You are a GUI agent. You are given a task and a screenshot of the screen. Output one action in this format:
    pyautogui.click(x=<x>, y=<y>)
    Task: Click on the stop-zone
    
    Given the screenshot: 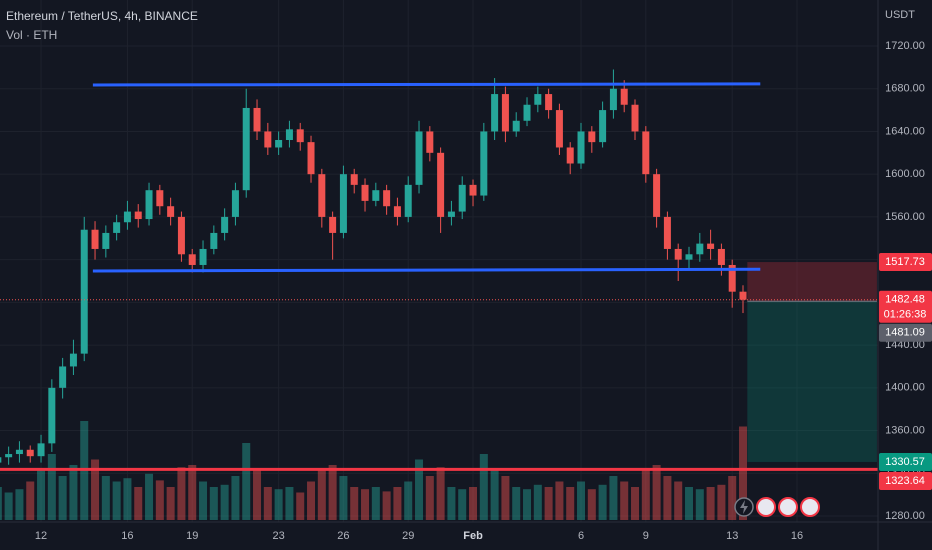 What is the action you would take?
    pyautogui.click(x=812, y=282)
    